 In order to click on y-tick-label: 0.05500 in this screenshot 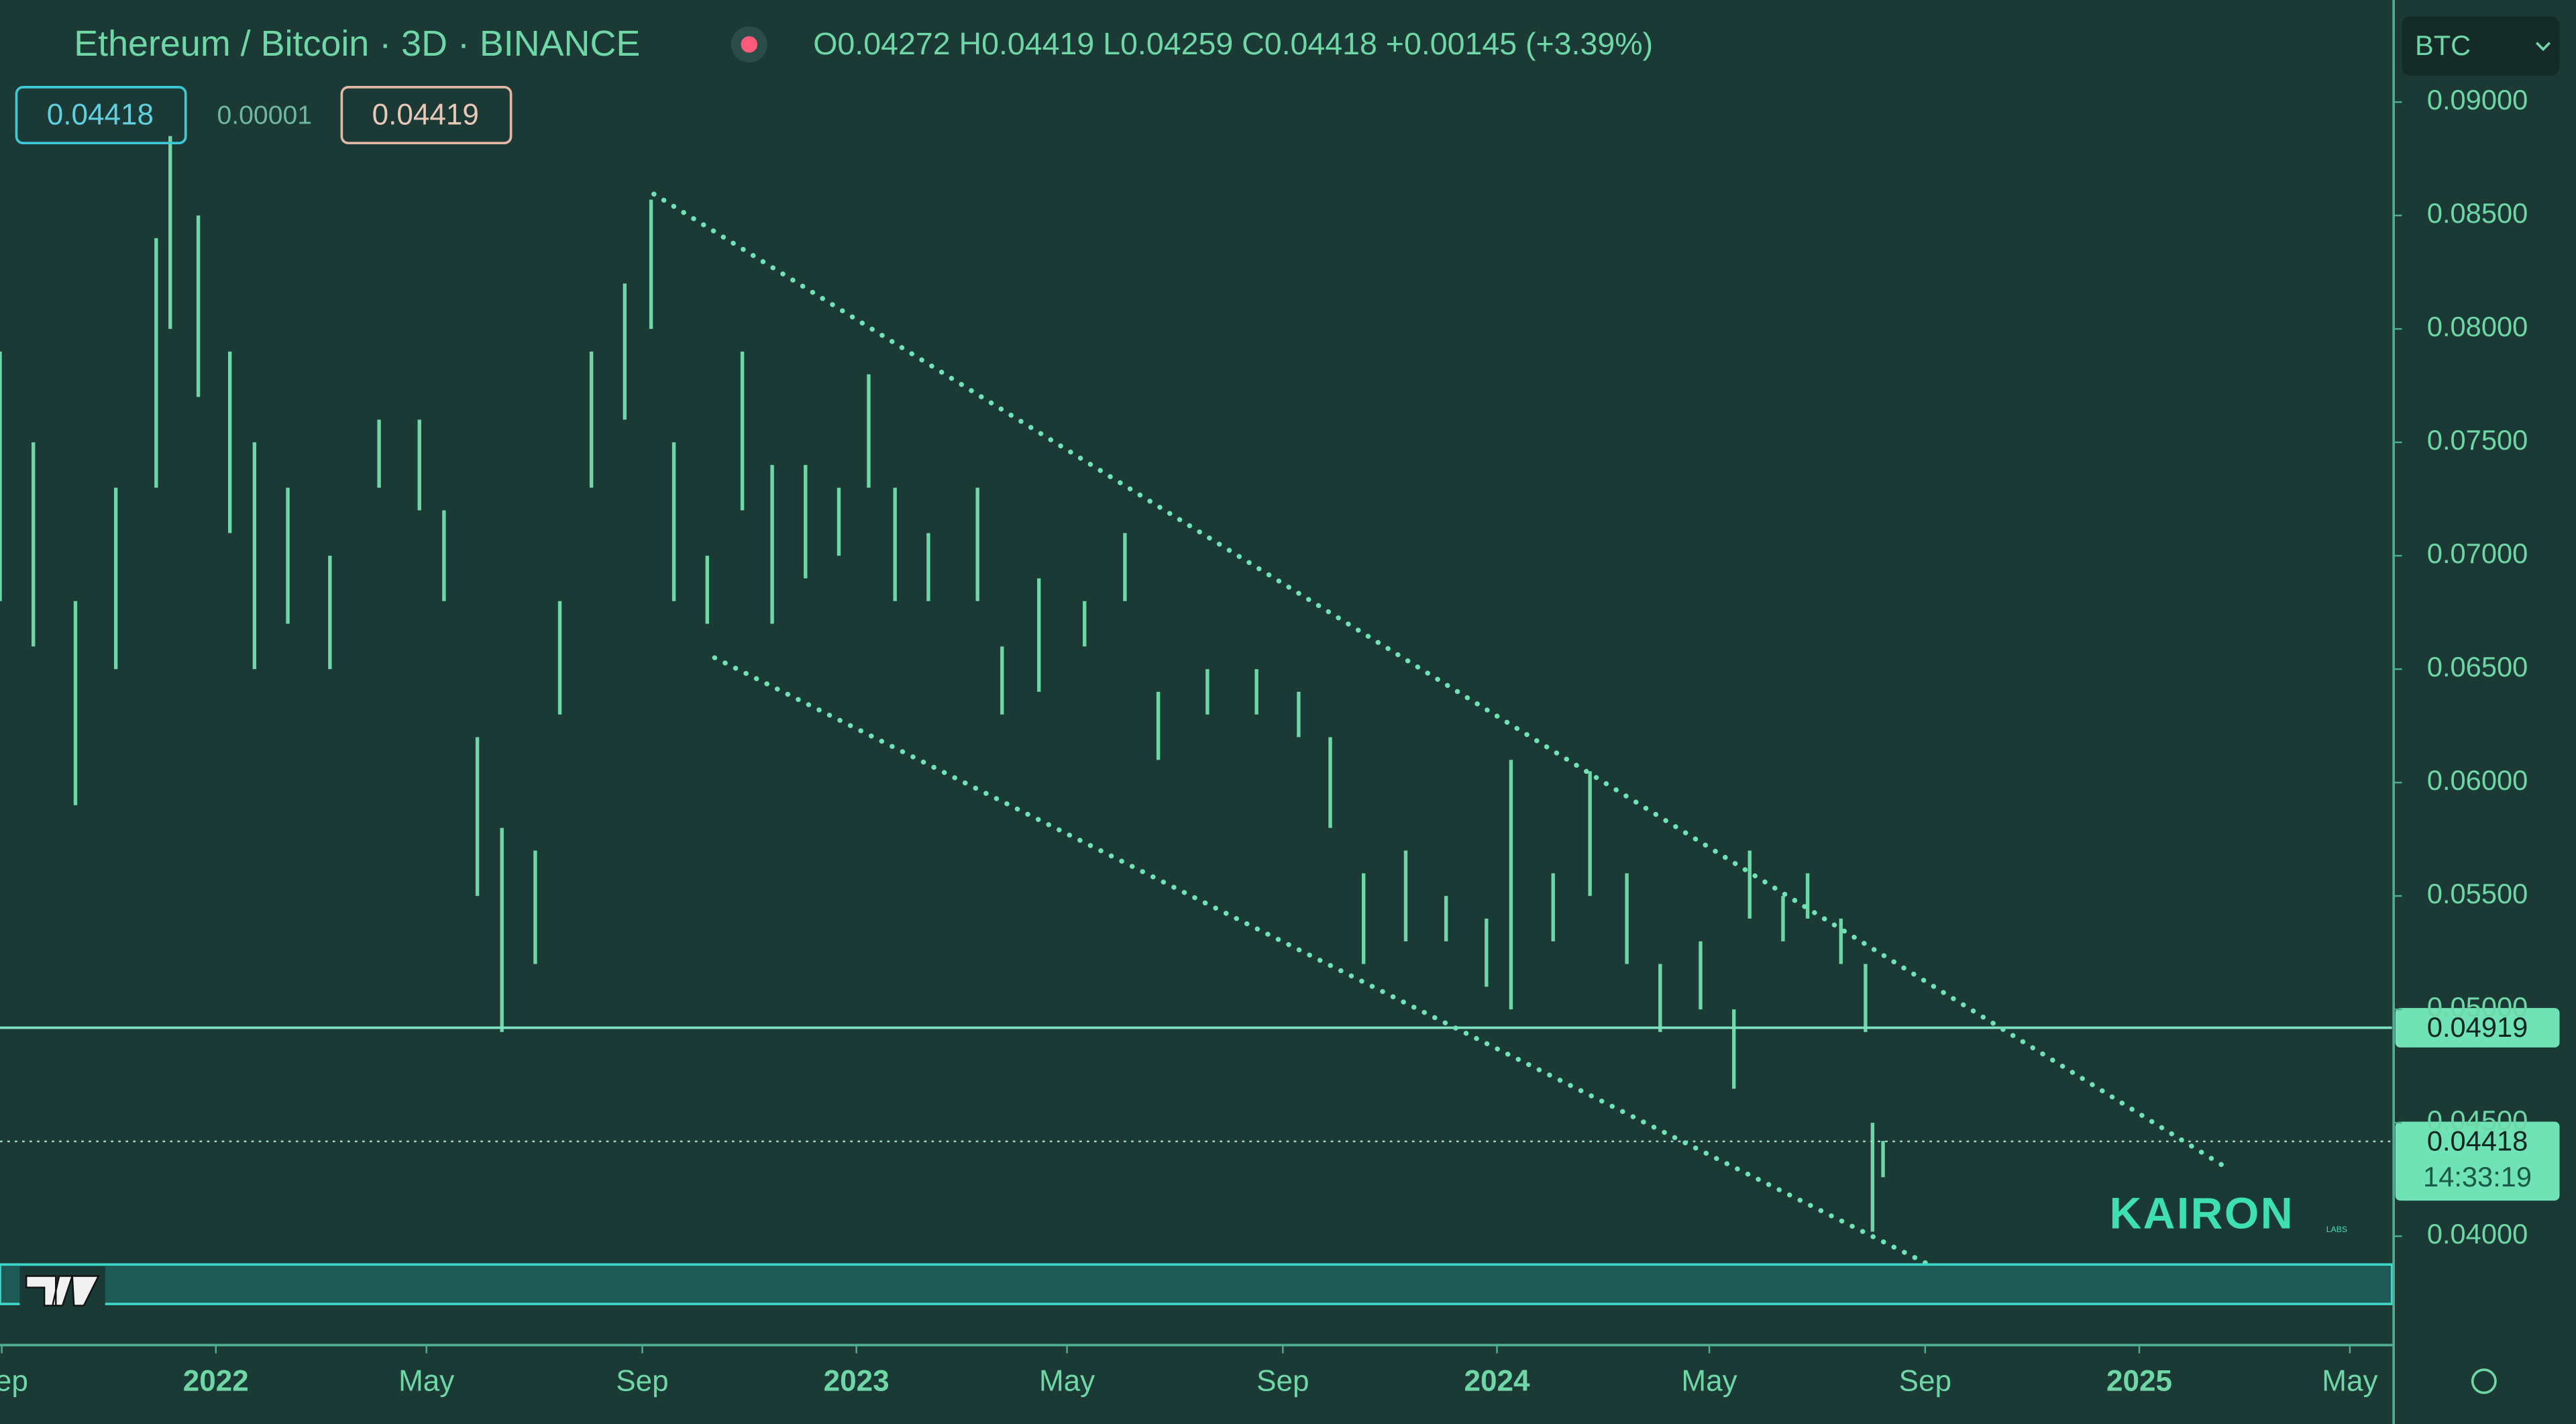, I will do `click(2477, 893)`.